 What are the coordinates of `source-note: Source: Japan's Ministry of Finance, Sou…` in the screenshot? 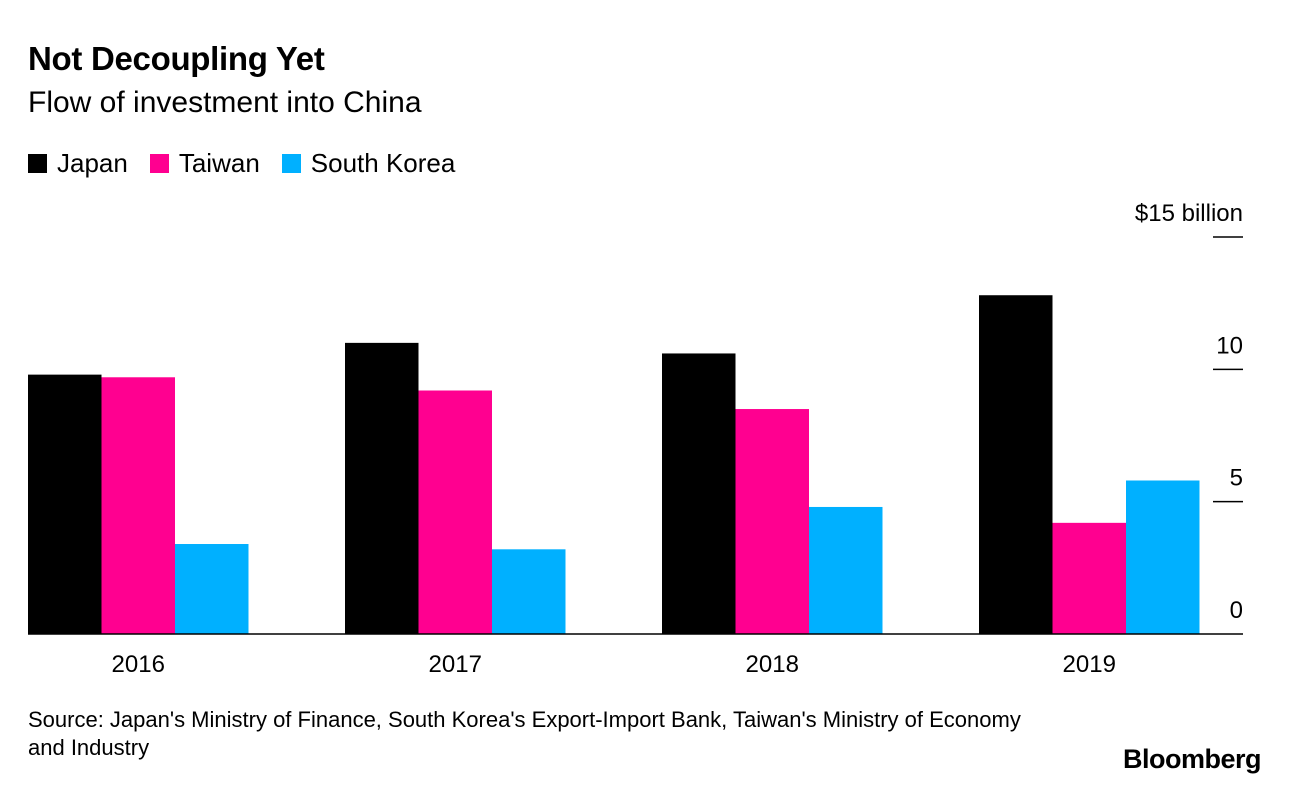 It's located at (524, 733).